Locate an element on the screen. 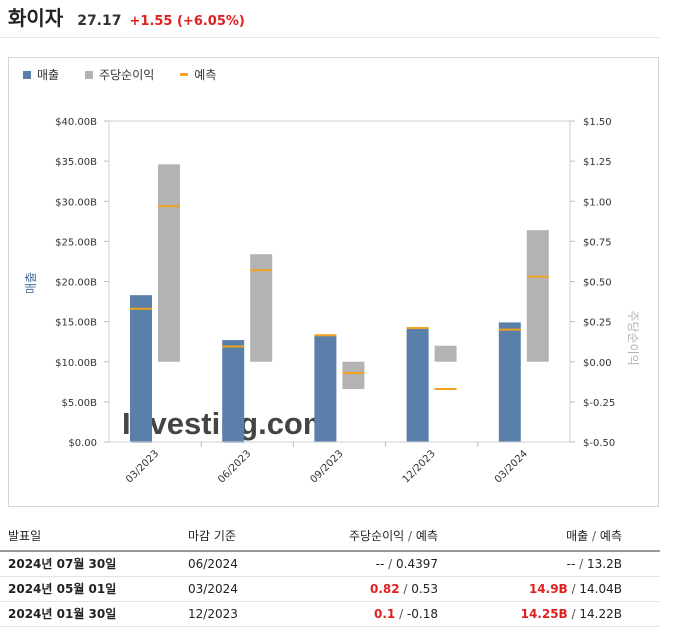 The width and height of the screenshot is (673, 628). header-revenue-forecast-label: 예측 is located at coordinates (610, 536).